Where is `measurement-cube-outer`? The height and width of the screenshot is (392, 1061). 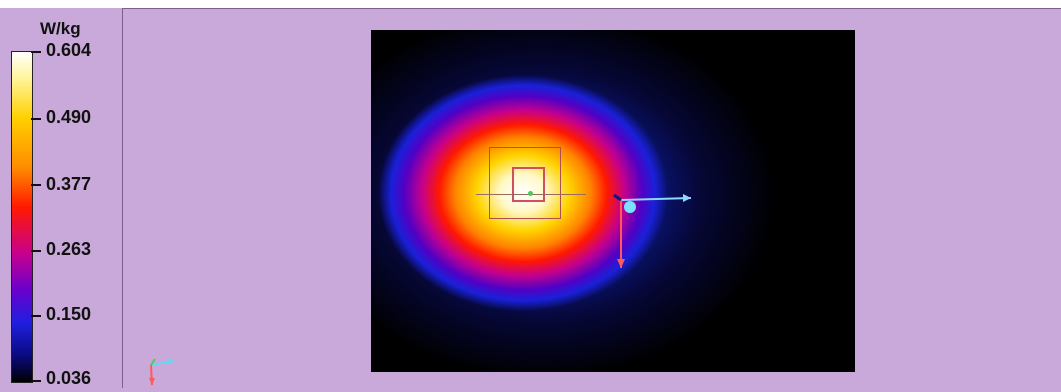
measurement-cube-outer is located at coordinates (525, 183).